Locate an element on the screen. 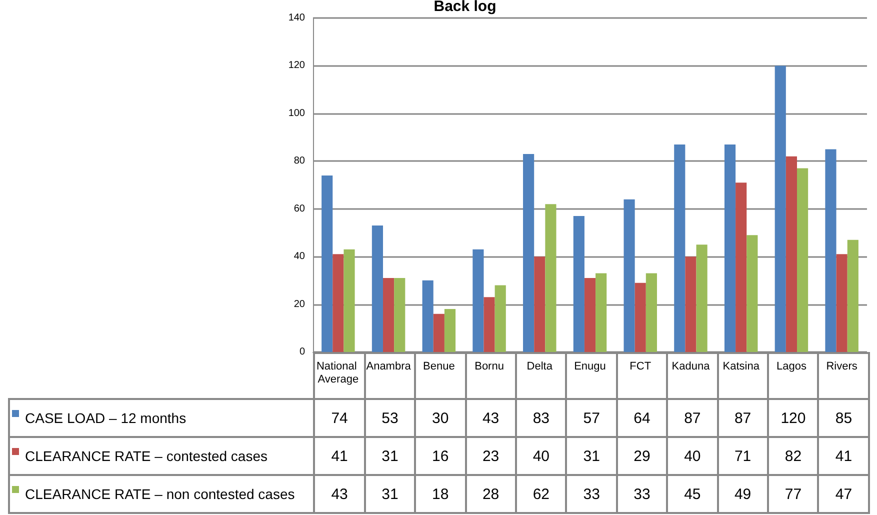 The image size is (877, 515). data-label: 53 is located at coordinates (390, 418).